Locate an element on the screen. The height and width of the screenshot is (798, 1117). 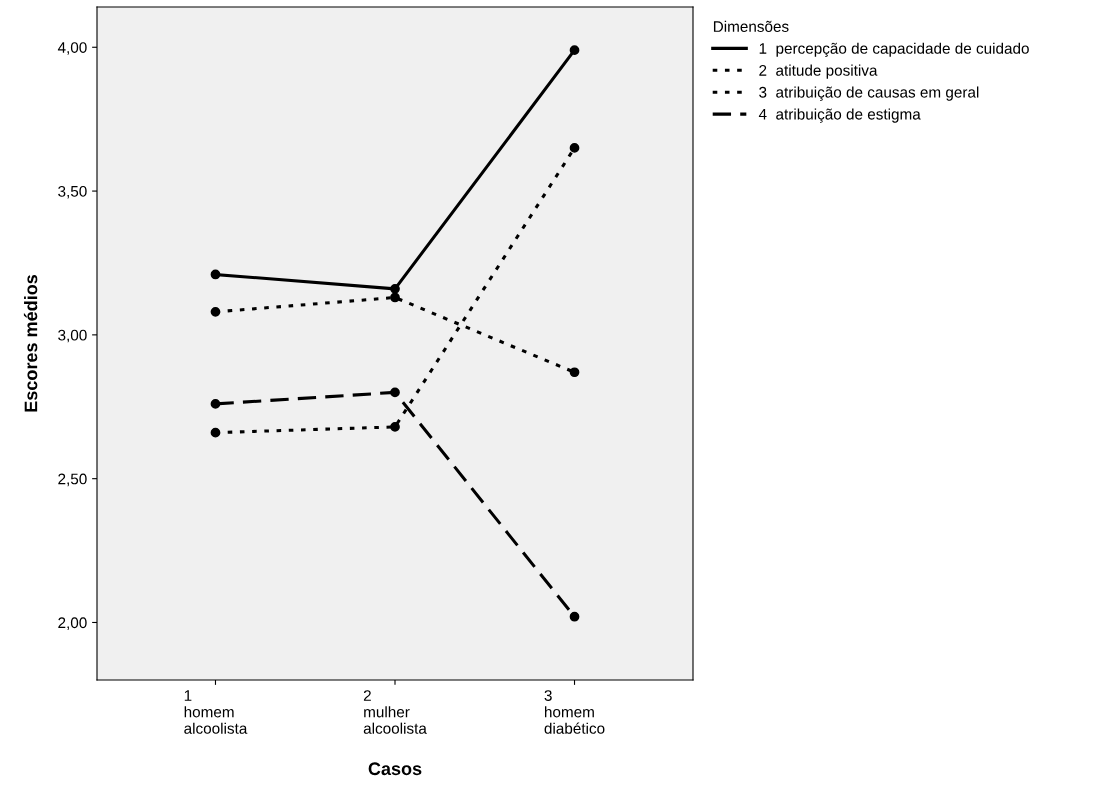
y-tick-label: 2,50 is located at coordinates (72, 480).